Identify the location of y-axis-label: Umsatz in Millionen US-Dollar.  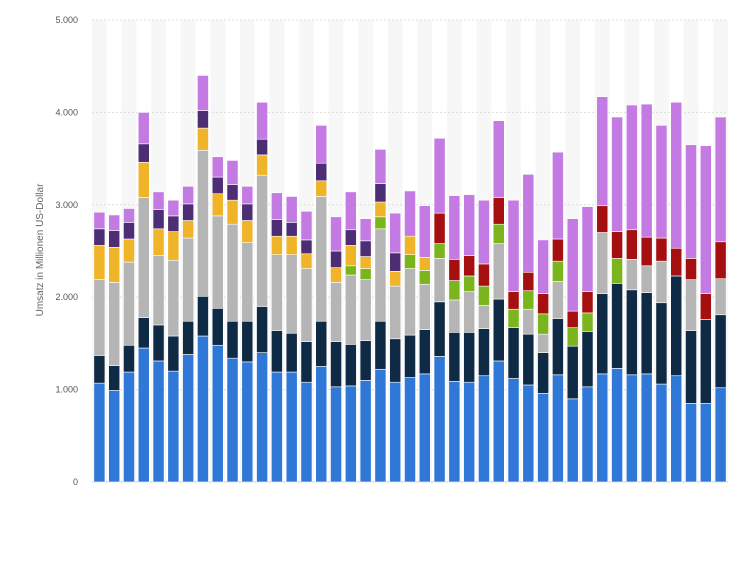
(40, 249).